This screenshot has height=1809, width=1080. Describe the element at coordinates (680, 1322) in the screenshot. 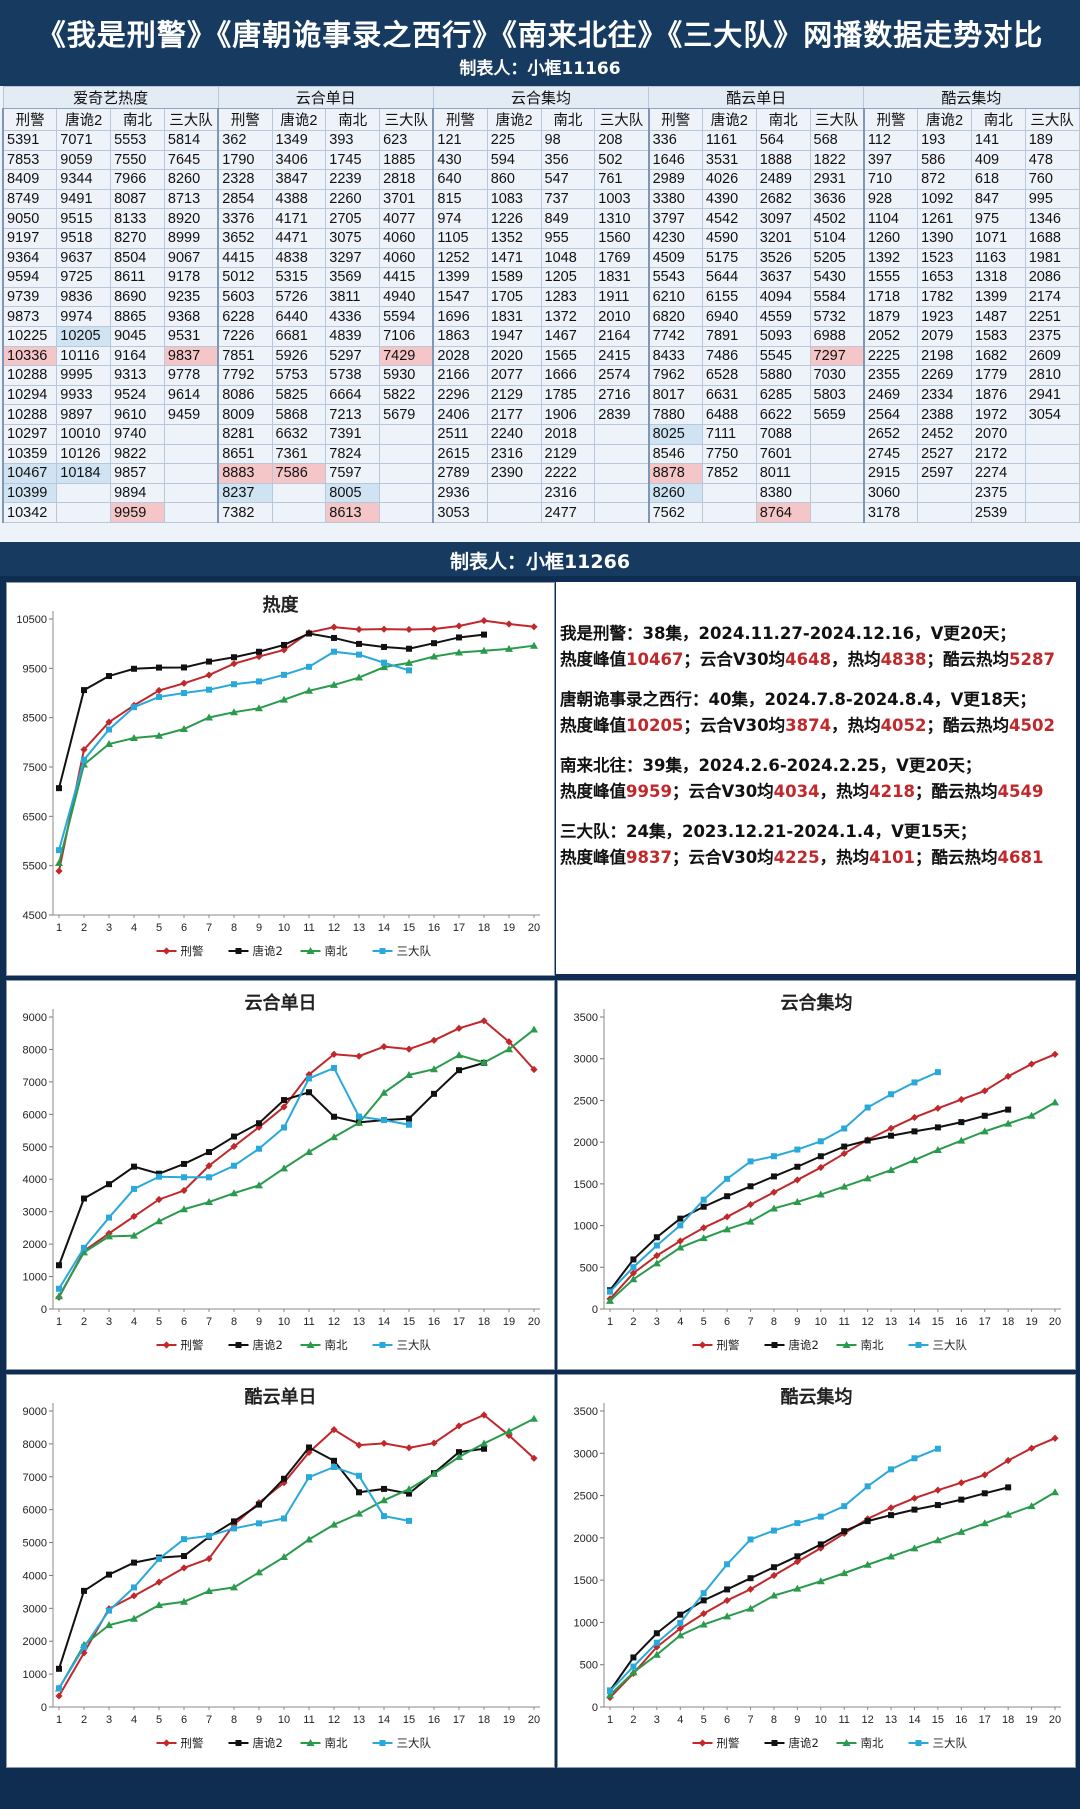

I see `x-tick-label: 4` at that location.